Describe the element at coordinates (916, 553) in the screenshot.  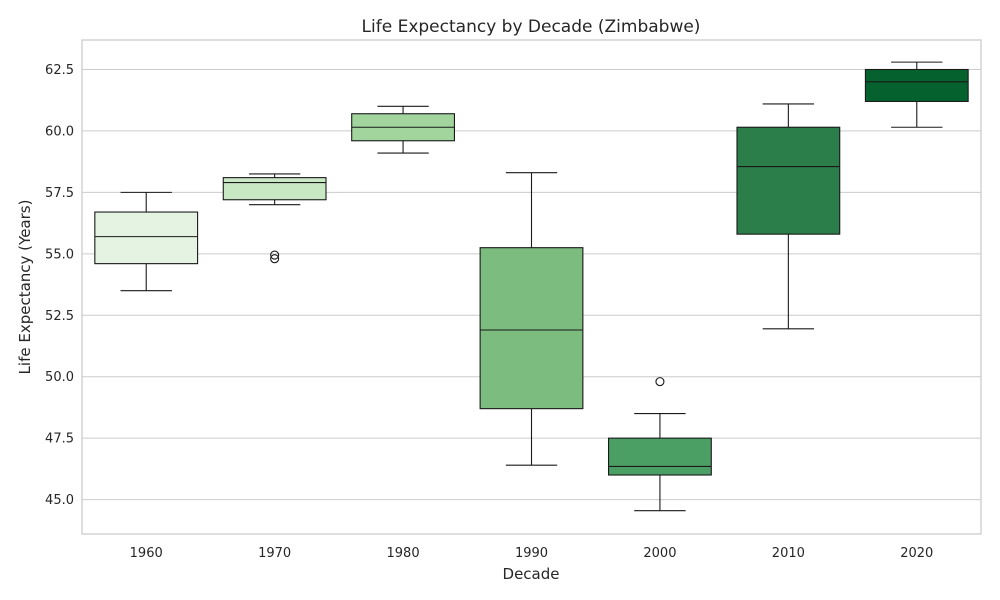
I see `x-tick-label: 2020` at that location.